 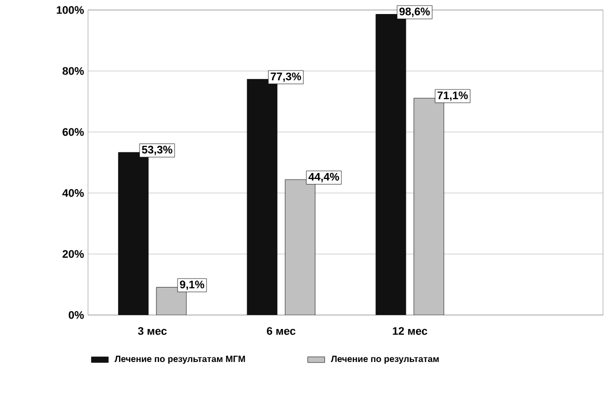 I want to click on y-tick-label: 100%, so click(x=70, y=10).